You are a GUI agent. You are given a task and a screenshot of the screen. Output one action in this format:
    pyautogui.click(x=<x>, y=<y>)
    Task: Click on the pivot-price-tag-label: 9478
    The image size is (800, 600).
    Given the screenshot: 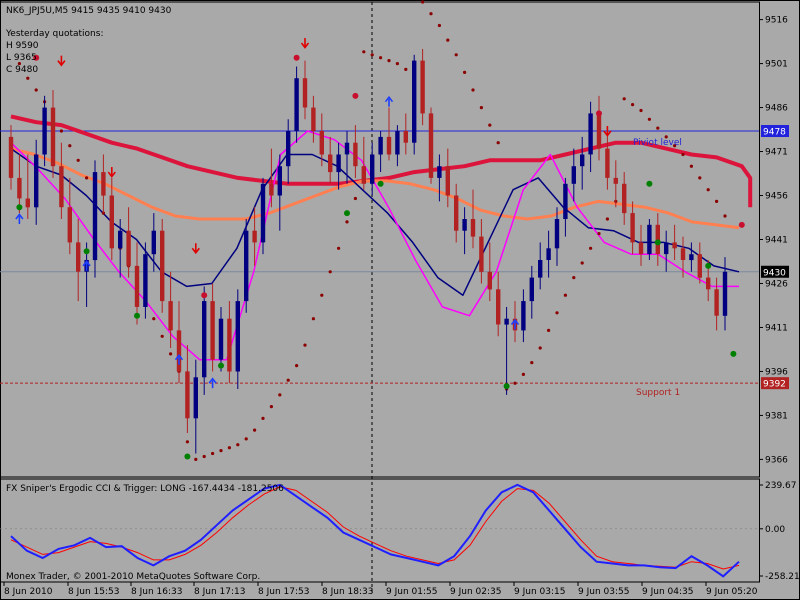 What is the action you would take?
    pyautogui.click(x=774, y=133)
    